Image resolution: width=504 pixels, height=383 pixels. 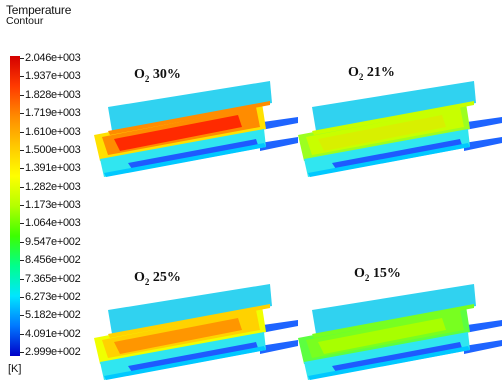 I want to click on colorbar-tick-label: 1.719e+003, so click(x=53, y=113).